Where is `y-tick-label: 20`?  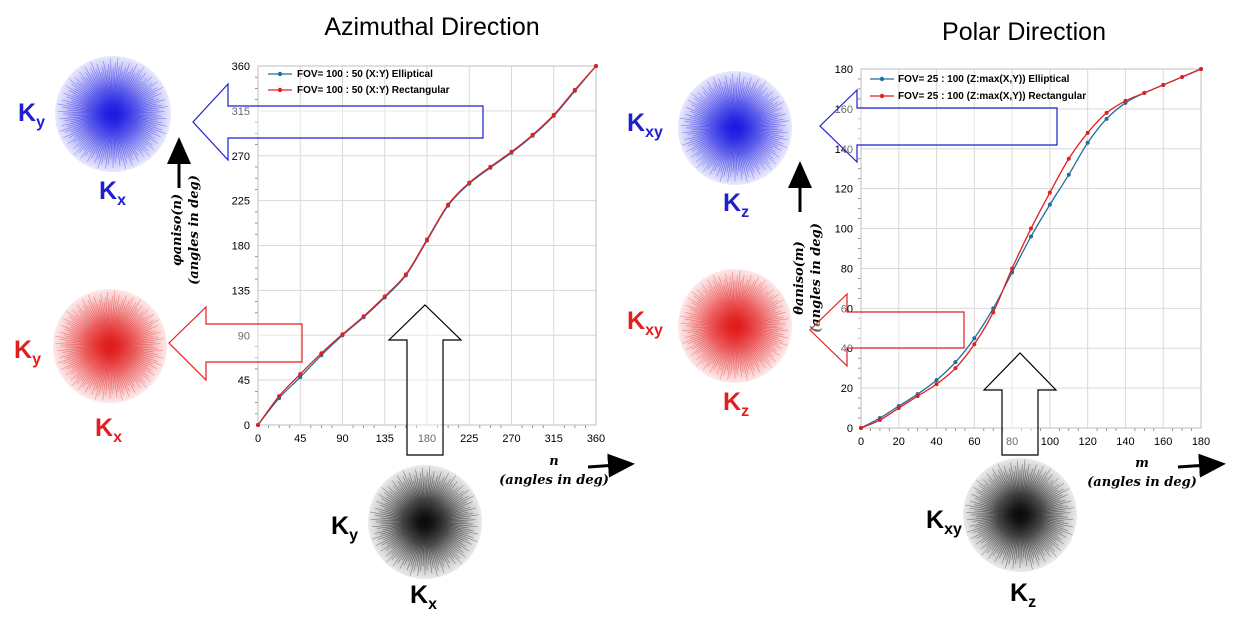 y-tick-label: 20 is located at coordinates (847, 389).